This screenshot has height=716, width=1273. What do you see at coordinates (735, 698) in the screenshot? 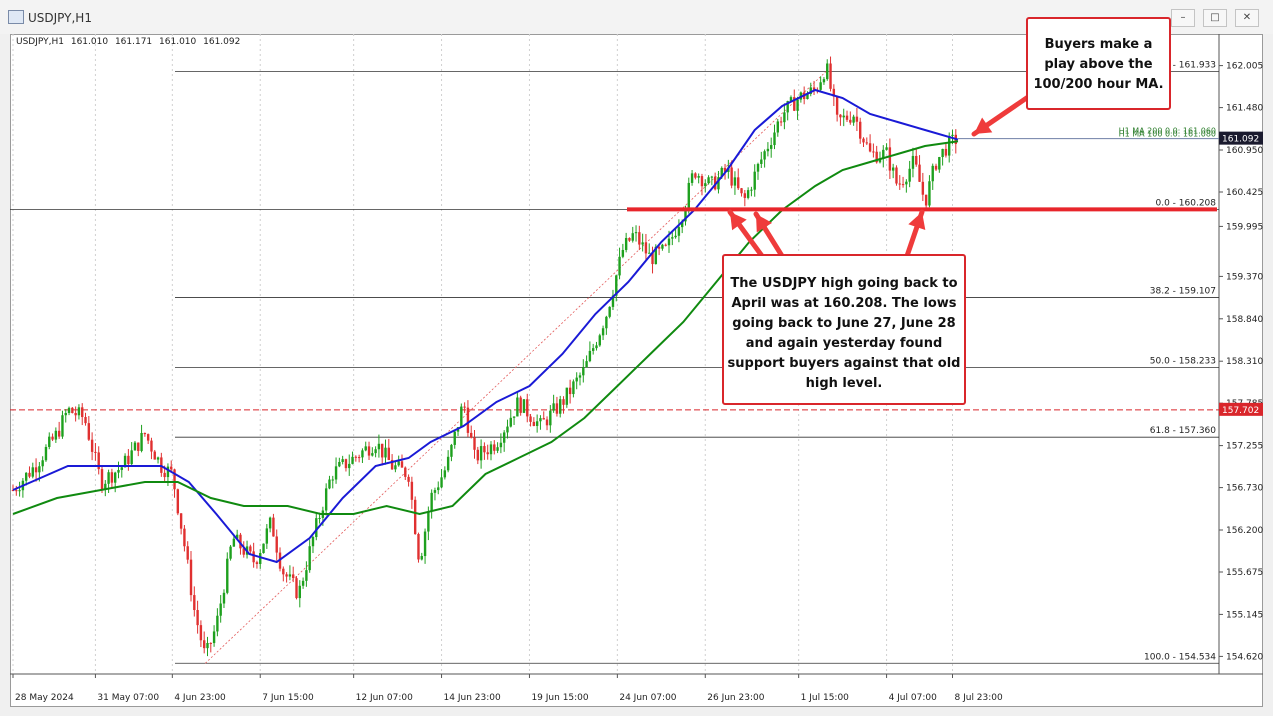
I see `x-tick-label: 26 Jun 23:00` at bounding box center [735, 698].